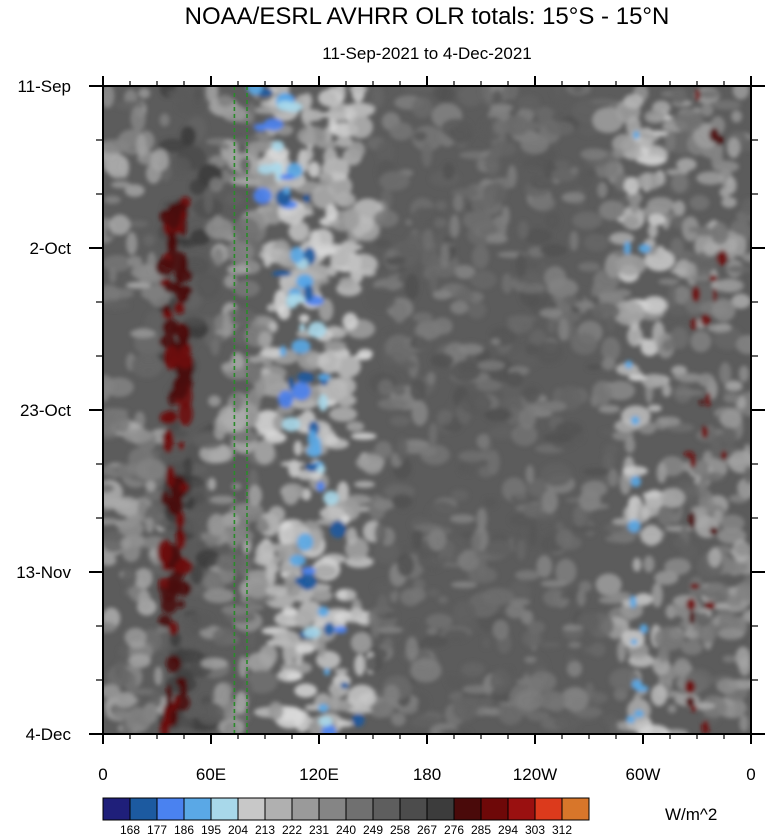  What do you see at coordinates (750, 774) in the screenshot?
I see `x-tick-label: 0` at bounding box center [750, 774].